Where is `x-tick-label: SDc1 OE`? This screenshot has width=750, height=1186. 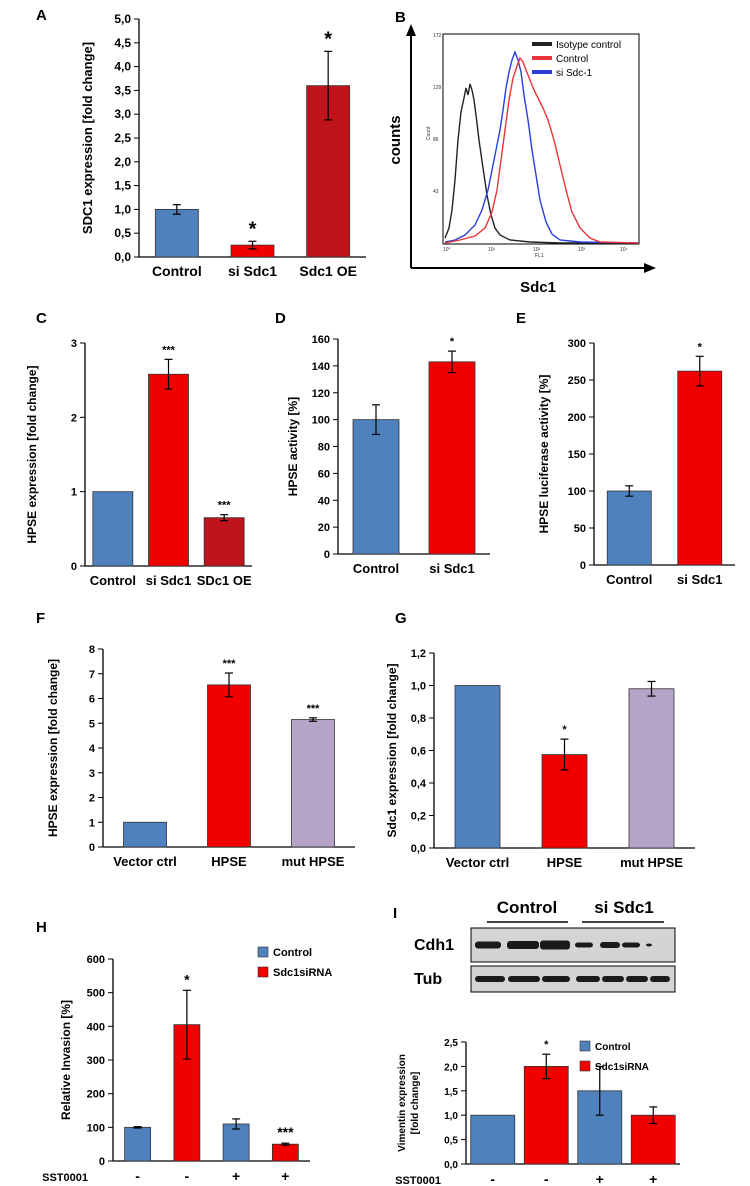
x-tick-label: SDc1 OE is located at coordinates (224, 580).